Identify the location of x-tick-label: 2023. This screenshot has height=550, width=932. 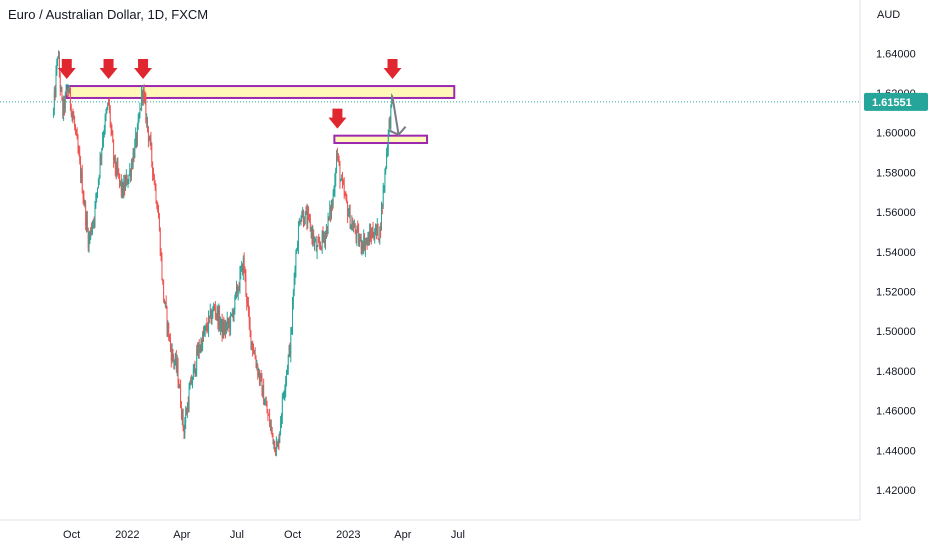
(348, 535).